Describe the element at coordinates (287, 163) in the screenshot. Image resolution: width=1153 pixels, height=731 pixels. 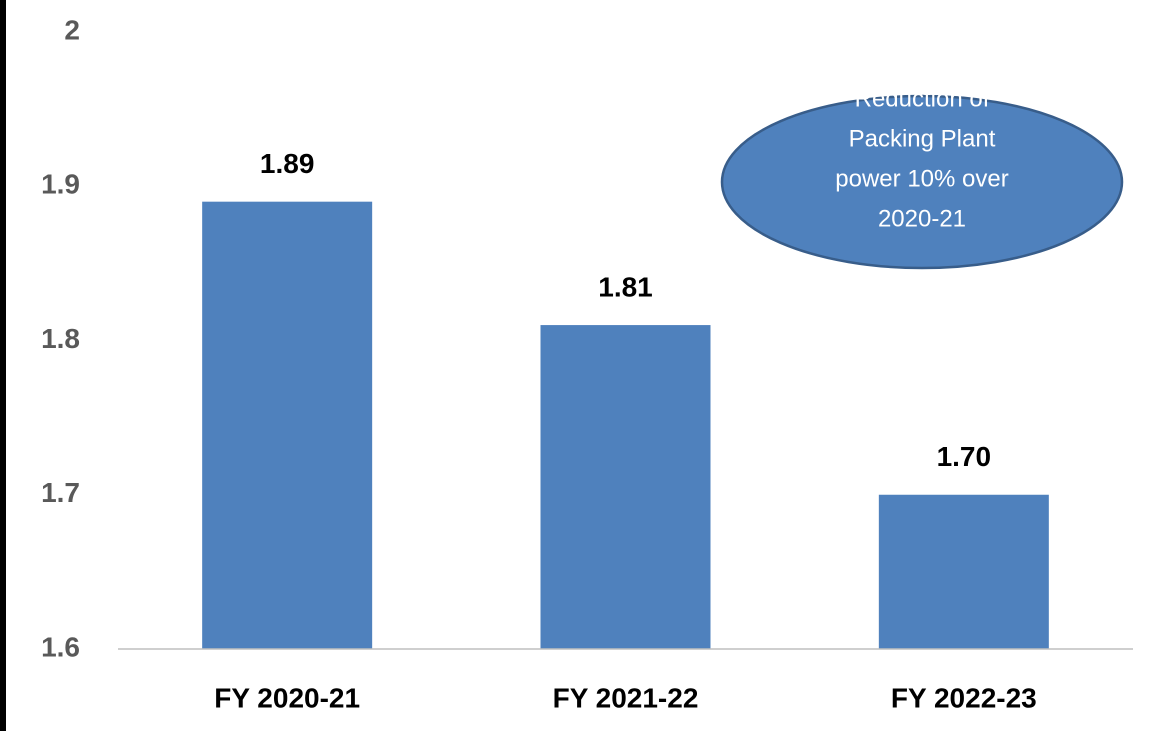
I see `value-label: 1.89` at that location.